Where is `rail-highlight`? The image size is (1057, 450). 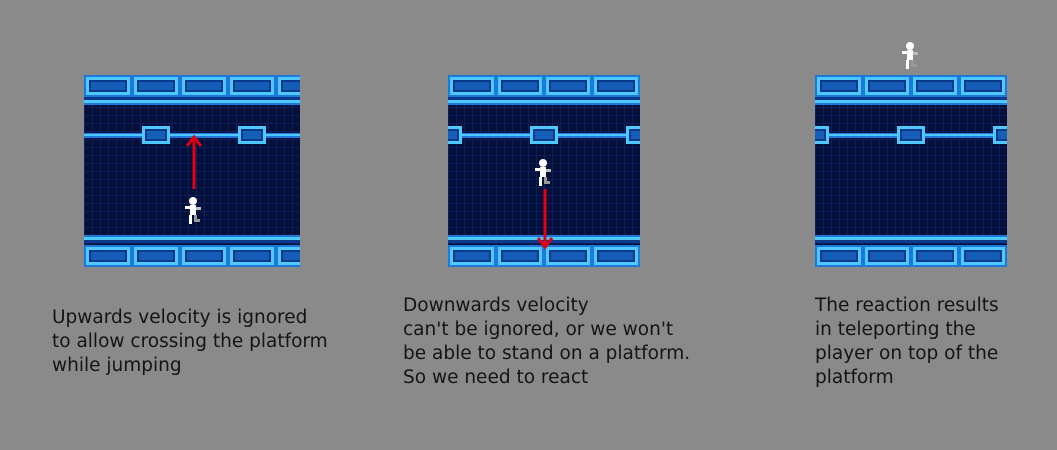 rail-highlight is located at coordinates (192, 135).